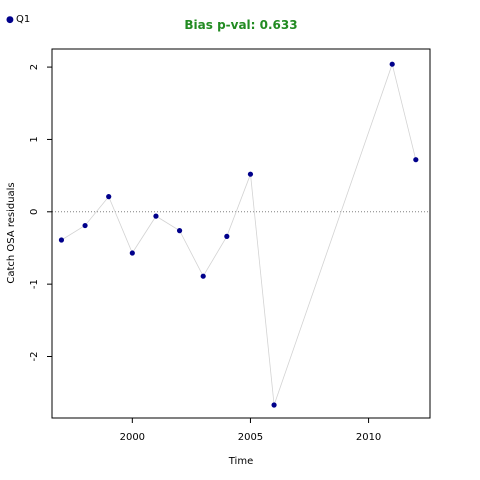  What do you see at coordinates (11, 232) in the screenshot?
I see `y-axis-title: Catch OSA residuals` at bounding box center [11, 232].